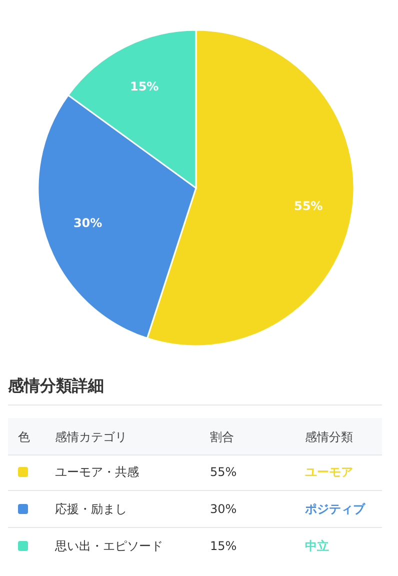 Image resolution: width=398 pixels, height=576 pixels. I want to click on text: 中立, so click(317, 546).